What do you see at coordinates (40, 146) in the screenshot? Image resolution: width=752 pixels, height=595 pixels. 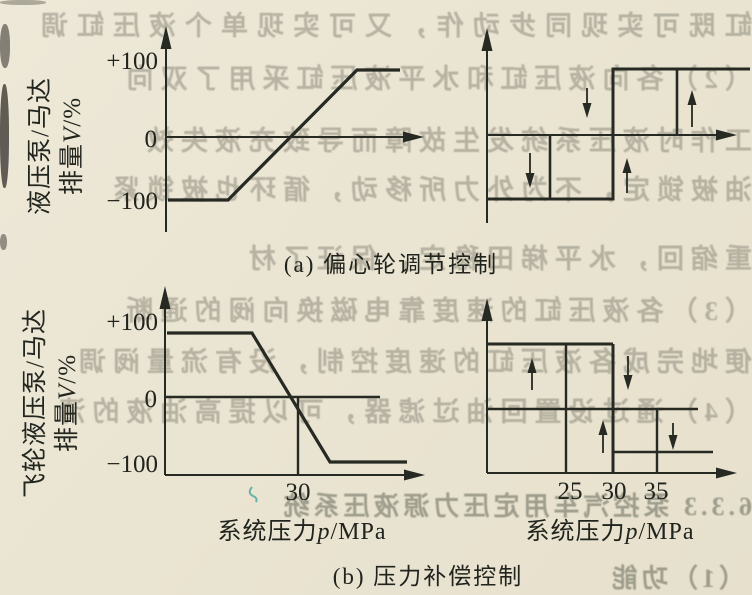 I see `y-axis-label-a-line1: 液压泵/马达` at bounding box center [40, 146].